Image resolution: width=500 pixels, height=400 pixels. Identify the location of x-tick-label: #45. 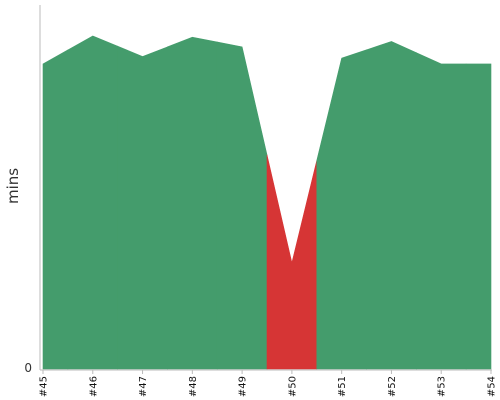
(44, 386).